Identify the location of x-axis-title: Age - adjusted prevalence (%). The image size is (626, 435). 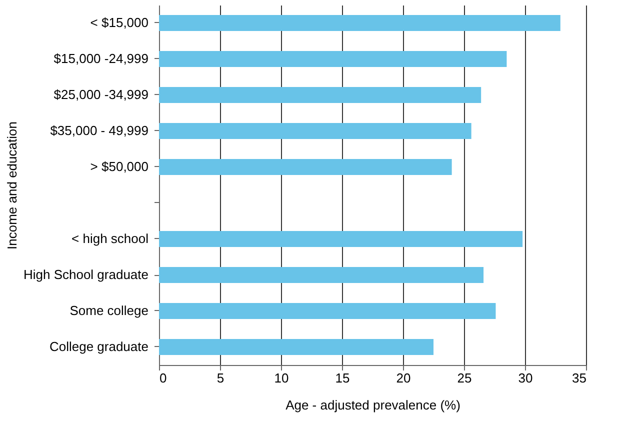
(373, 405).